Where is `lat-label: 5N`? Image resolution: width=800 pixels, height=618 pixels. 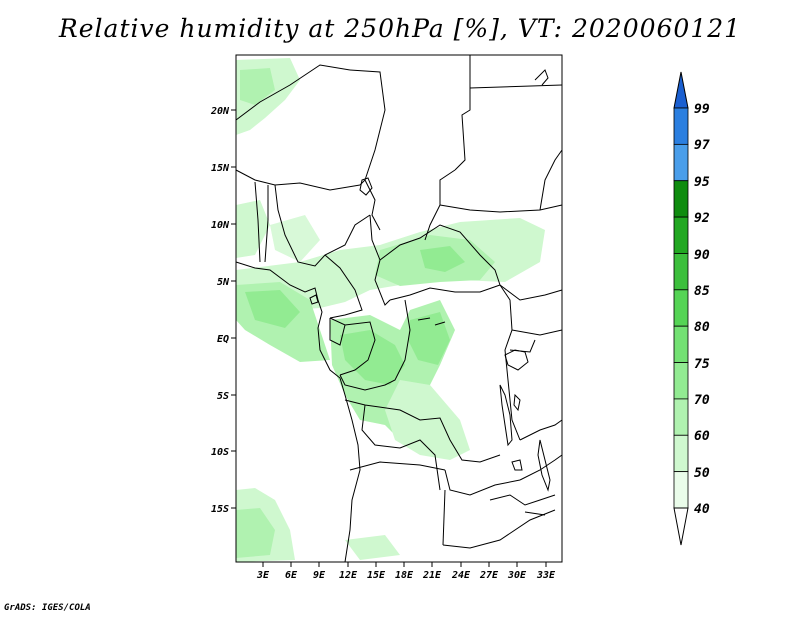 lat-label: 5N is located at coordinates (223, 282).